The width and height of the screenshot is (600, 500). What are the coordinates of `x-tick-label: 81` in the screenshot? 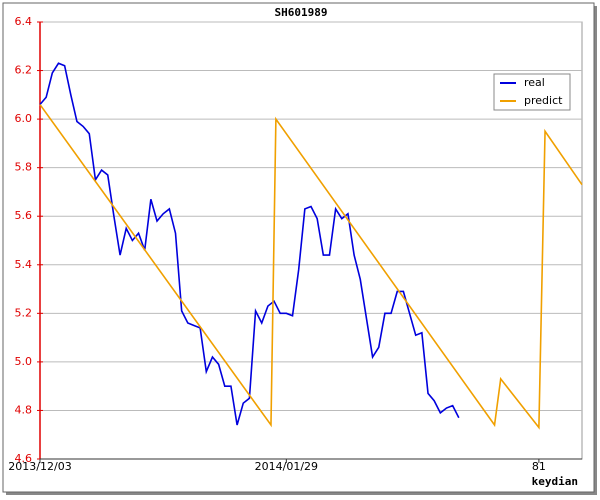 It's located at (539, 466).